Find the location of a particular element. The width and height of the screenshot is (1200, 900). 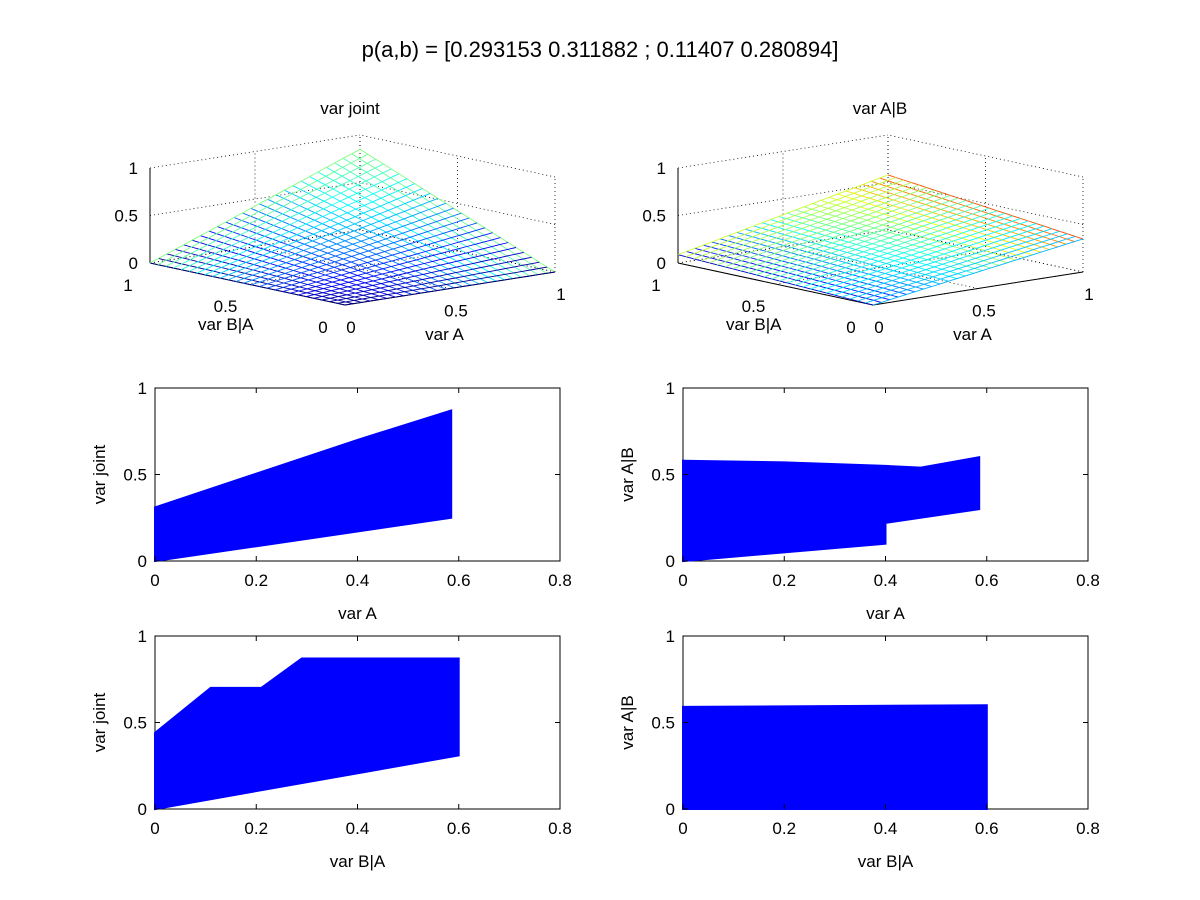

scatter-plot-1: 0 0.2 0.4 0.6 0.8 0 0.5 1 var A var joint is located at coordinates (331, 501).